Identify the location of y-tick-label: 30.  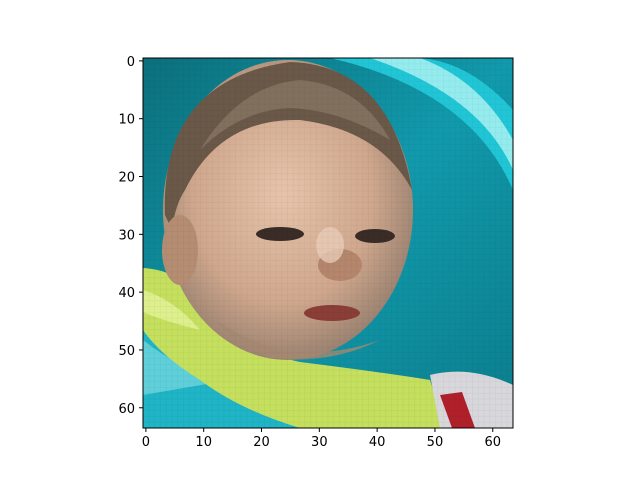
(126, 235).